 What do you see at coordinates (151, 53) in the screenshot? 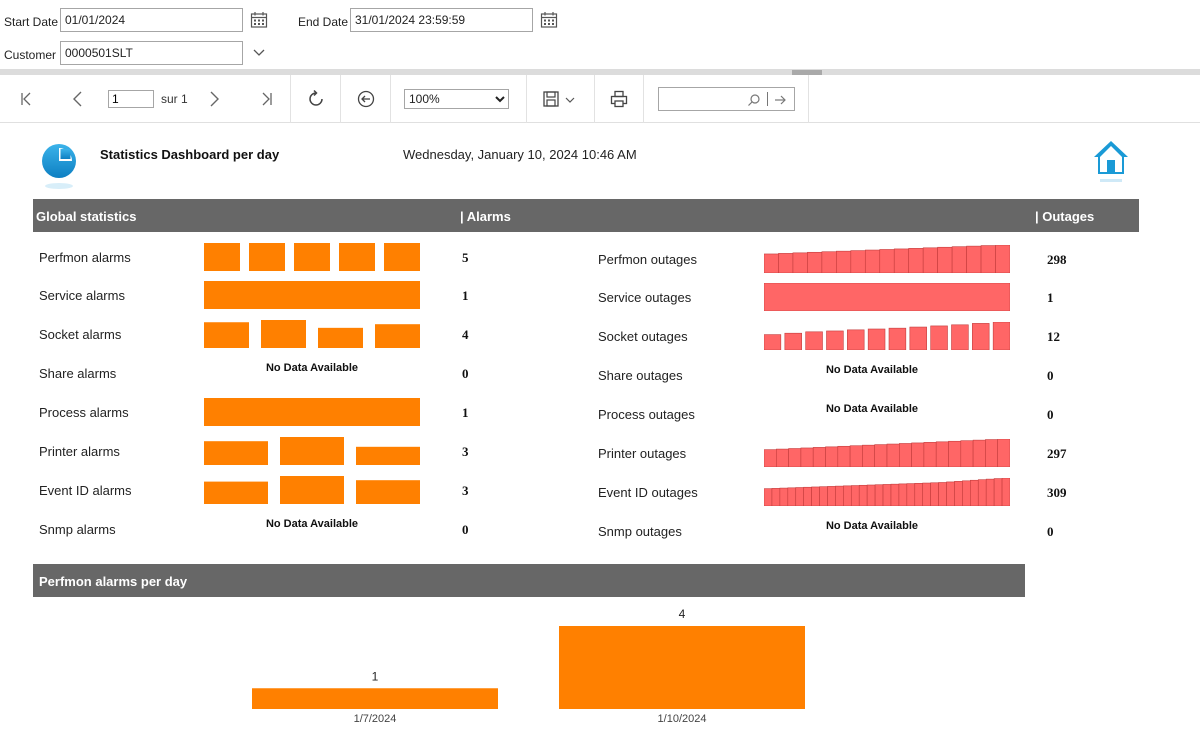
I see `customer-input` at bounding box center [151, 53].